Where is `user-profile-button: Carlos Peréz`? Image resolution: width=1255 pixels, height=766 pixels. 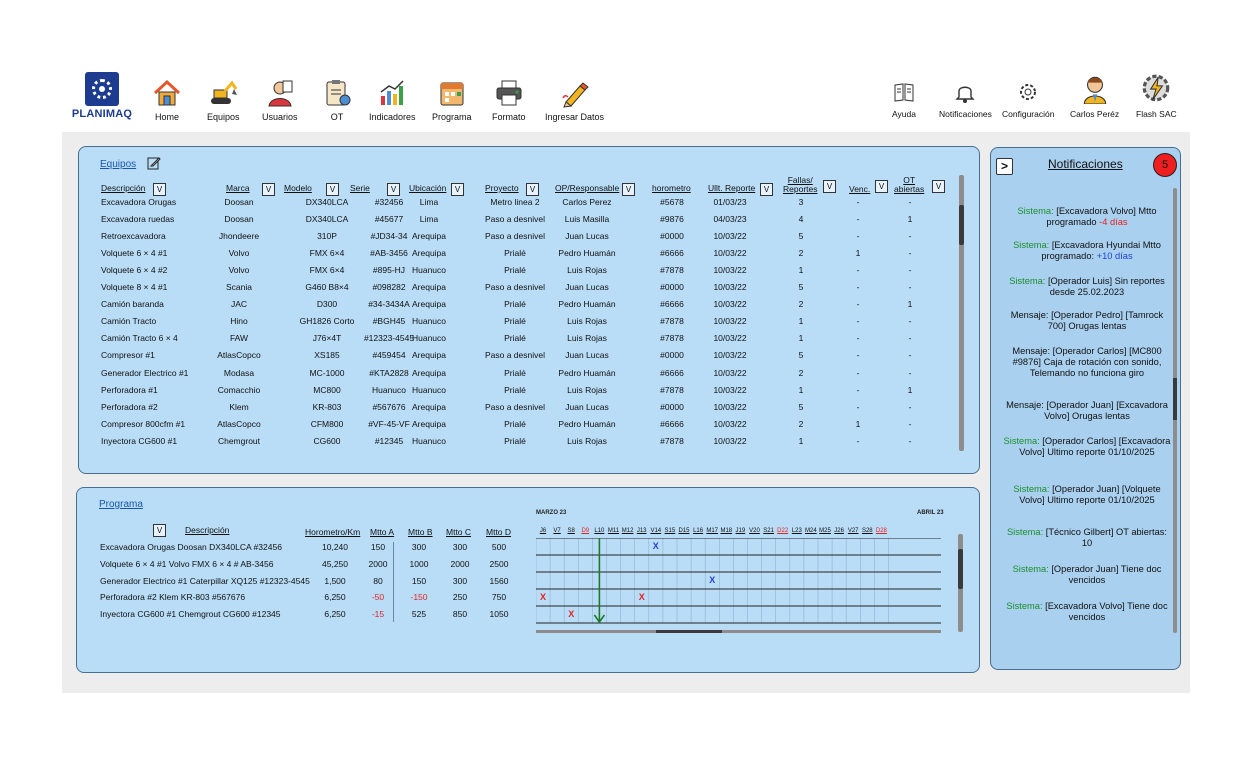 user-profile-button: Carlos Peréz is located at coordinates (1094, 95).